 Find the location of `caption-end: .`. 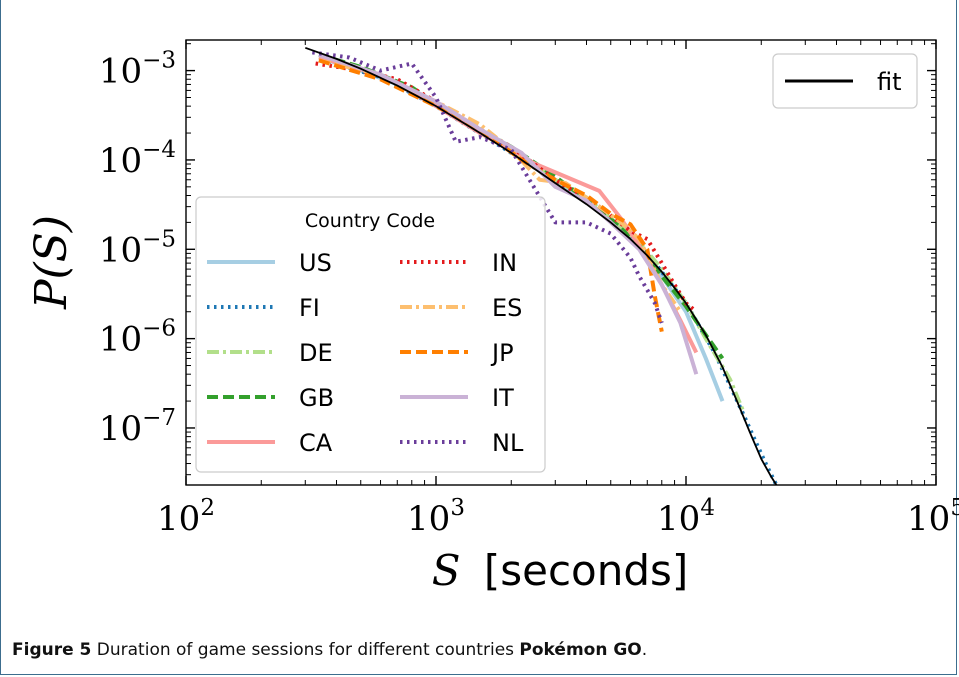

caption-end: . is located at coordinates (644, 650).